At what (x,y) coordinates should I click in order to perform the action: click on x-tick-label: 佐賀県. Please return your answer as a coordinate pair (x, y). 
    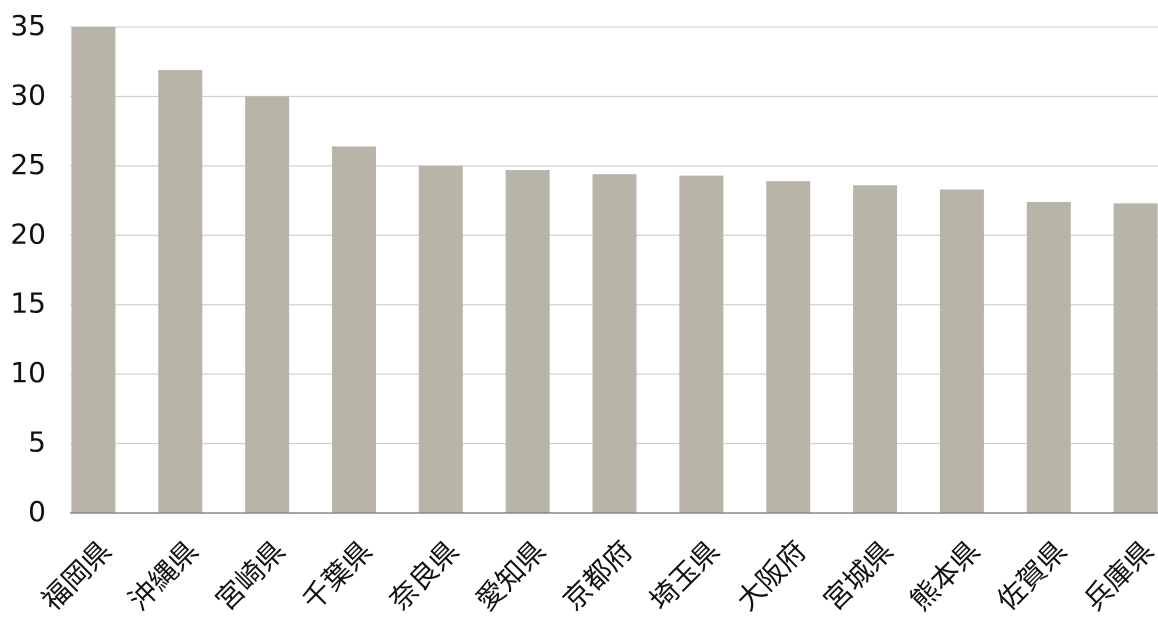
    Looking at the image, I should click on (1032, 575).